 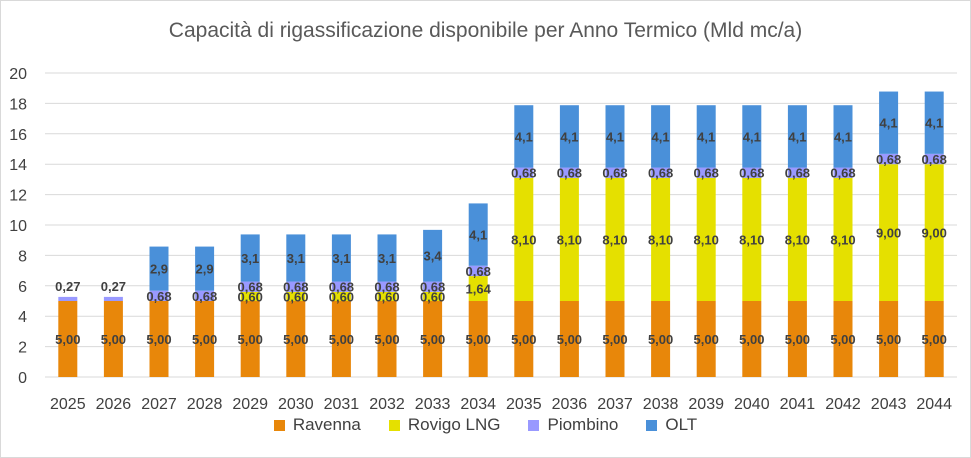 What do you see at coordinates (615, 404) in the screenshot?
I see `x-tick-label: 2037` at bounding box center [615, 404].